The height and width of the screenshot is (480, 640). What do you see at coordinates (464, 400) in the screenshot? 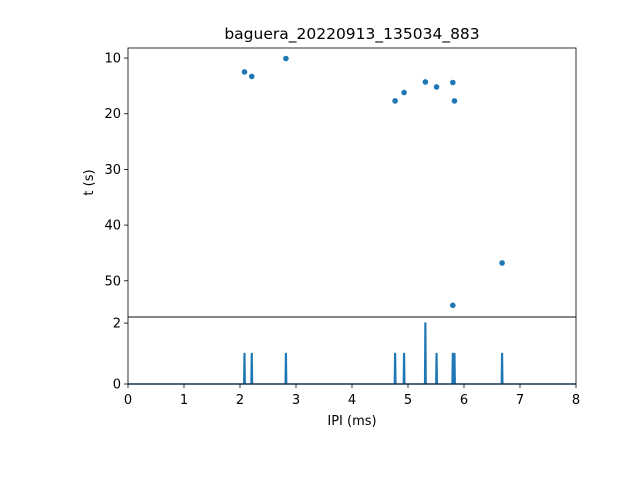
I see `x-tick-label: 6` at bounding box center [464, 400].